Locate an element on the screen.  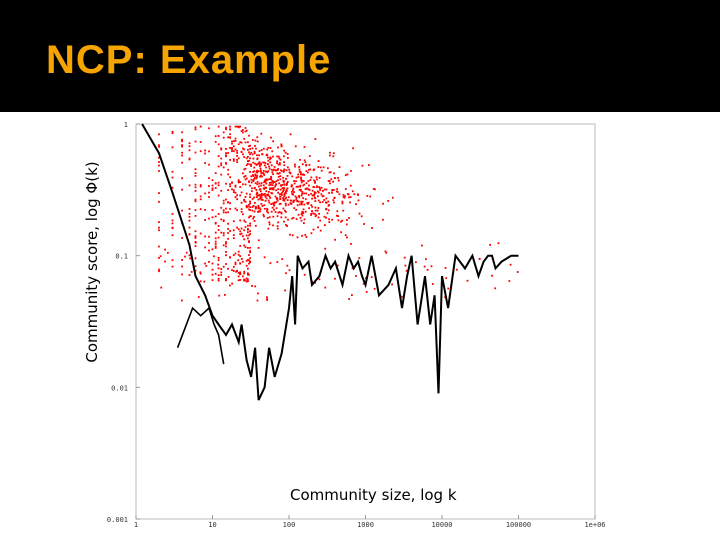
page-number: 20 is located at coordinates (690, 522).